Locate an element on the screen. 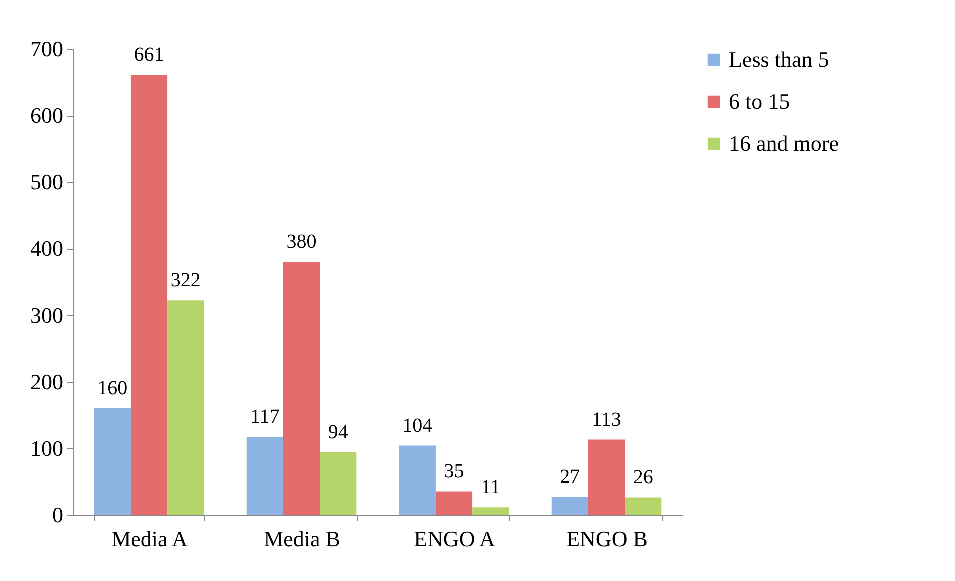 The image size is (955, 581). y-tick-label: 400 is located at coordinates (47, 249).